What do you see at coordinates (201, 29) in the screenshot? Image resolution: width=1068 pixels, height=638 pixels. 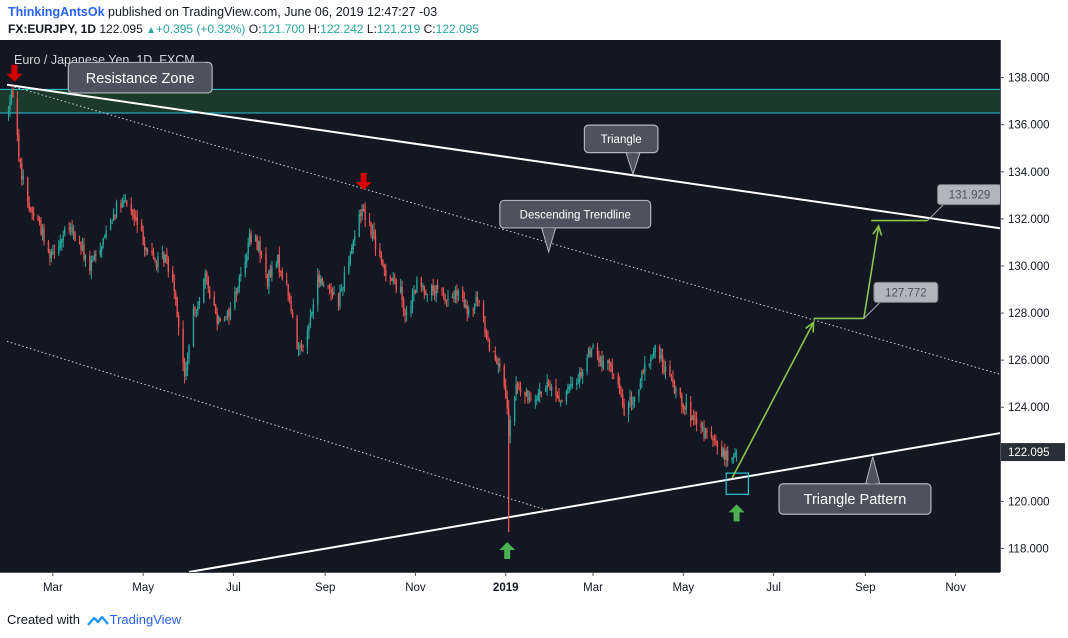 I see `change-text: +0.395 (+0.32%)` at bounding box center [201, 29].